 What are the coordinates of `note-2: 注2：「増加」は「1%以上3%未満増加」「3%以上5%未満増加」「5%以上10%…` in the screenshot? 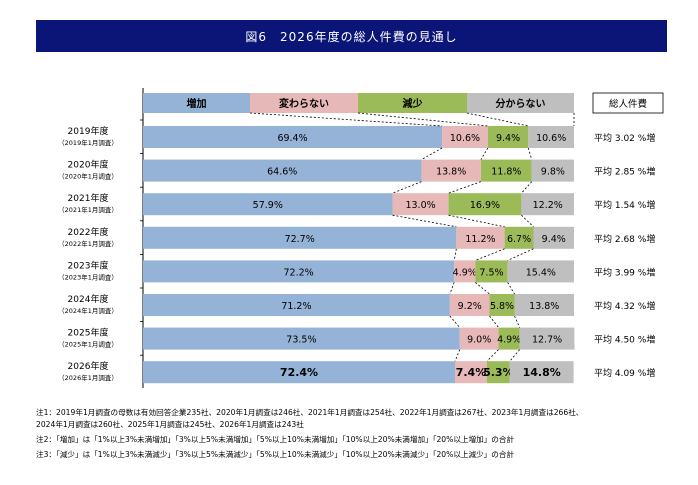 It's located at (275, 439).